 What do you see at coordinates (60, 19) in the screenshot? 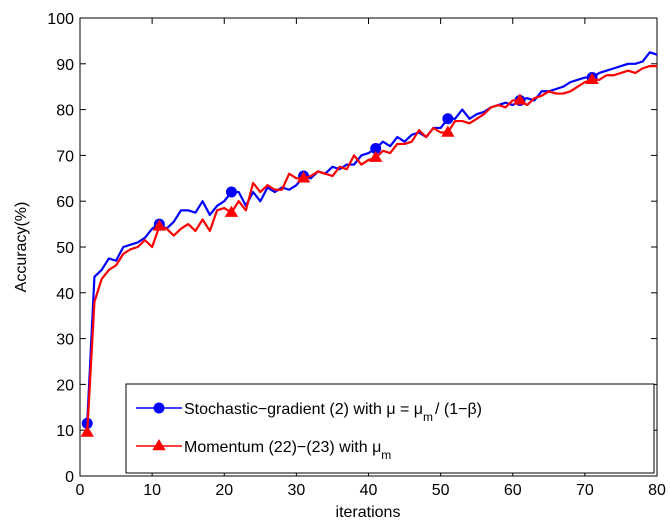
I see `y-tick-label: 100` at bounding box center [60, 19].